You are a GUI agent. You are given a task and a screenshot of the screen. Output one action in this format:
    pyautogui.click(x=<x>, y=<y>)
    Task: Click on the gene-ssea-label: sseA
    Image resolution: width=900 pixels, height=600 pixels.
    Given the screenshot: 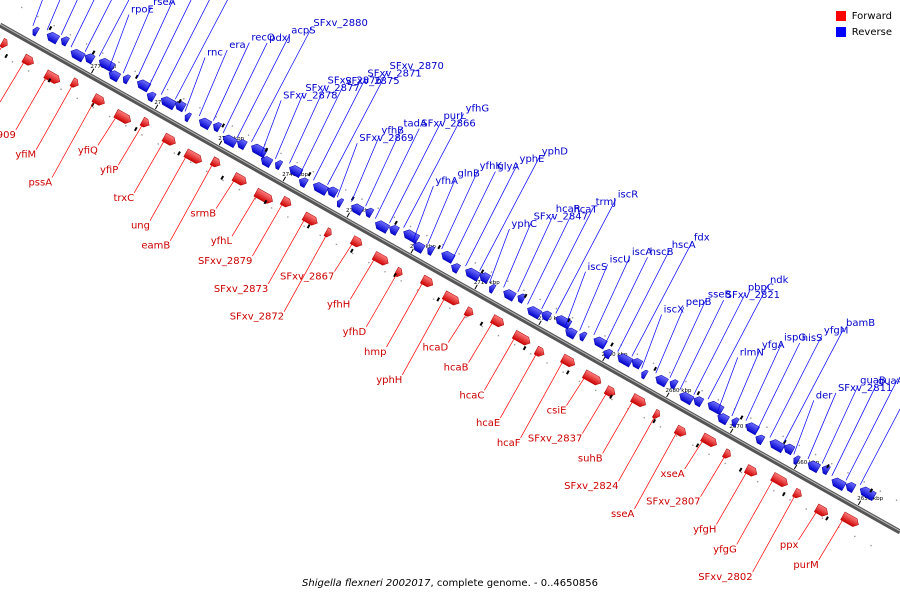 What is the action you would take?
    pyautogui.click(x=623, y=514)
    